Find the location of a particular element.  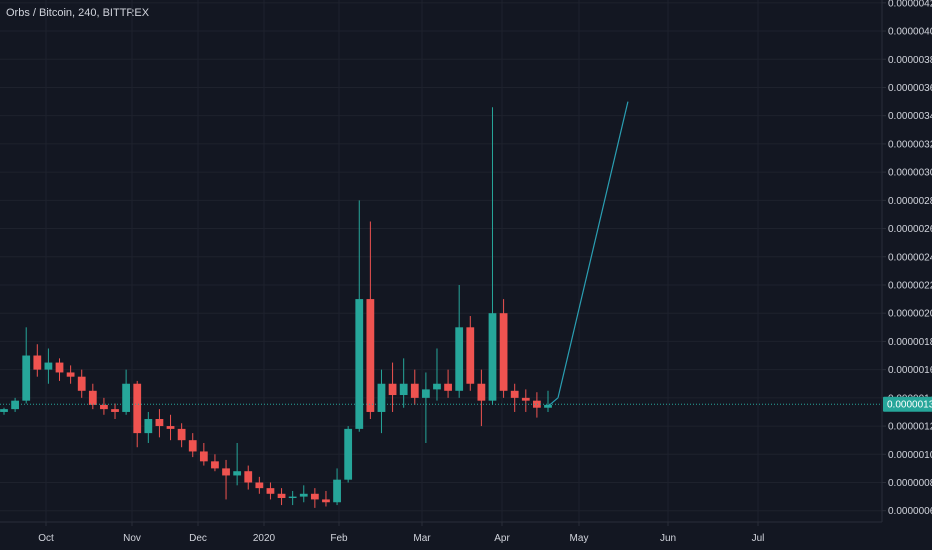

y-tick-label: 0.00000240 is located at coordinates (910, 257).